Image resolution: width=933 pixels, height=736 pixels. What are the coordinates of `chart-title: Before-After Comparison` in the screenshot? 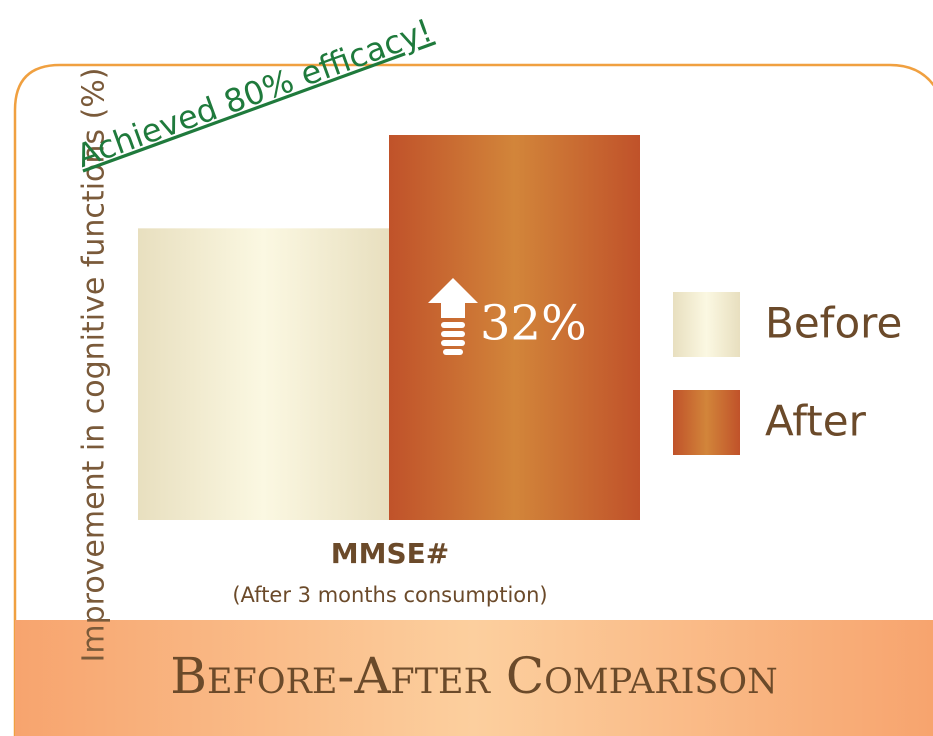 It's located at (473, 676).